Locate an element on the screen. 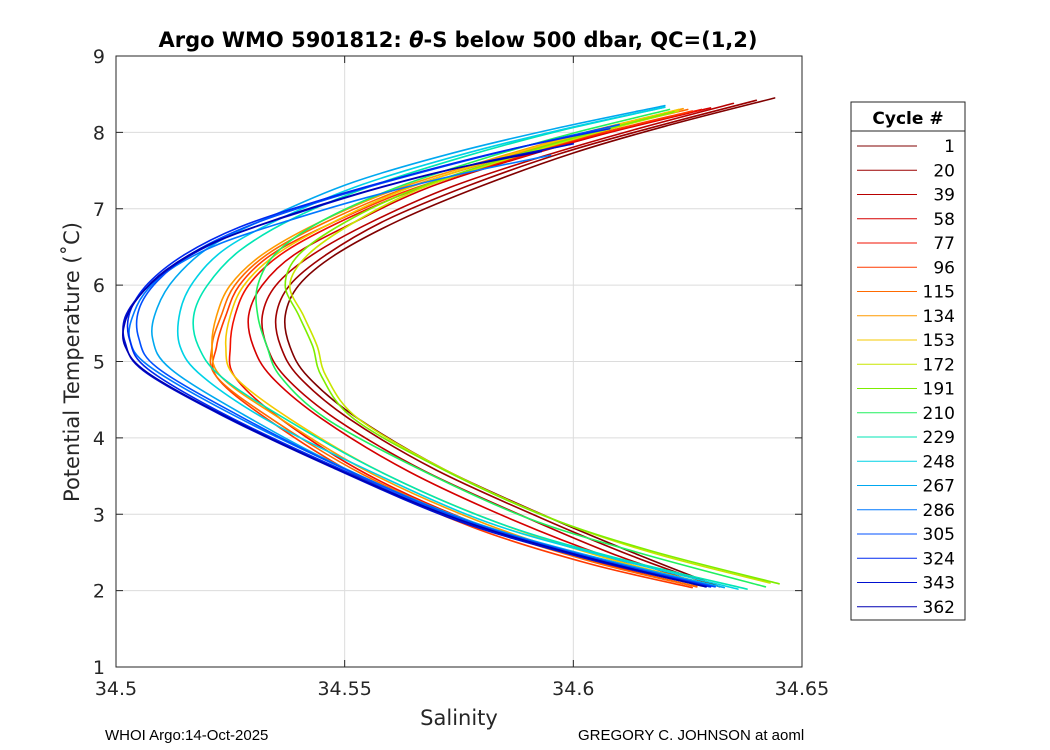  legend-label-cycle-77: 77 is located at coordinates (944, 244).